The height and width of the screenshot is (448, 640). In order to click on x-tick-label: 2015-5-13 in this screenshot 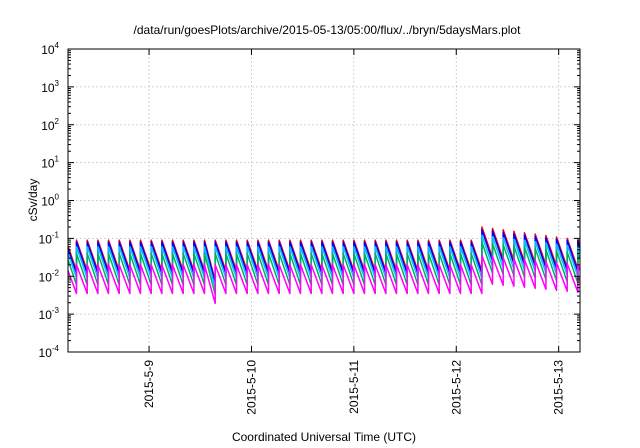, I will do `click(559, 387)`.